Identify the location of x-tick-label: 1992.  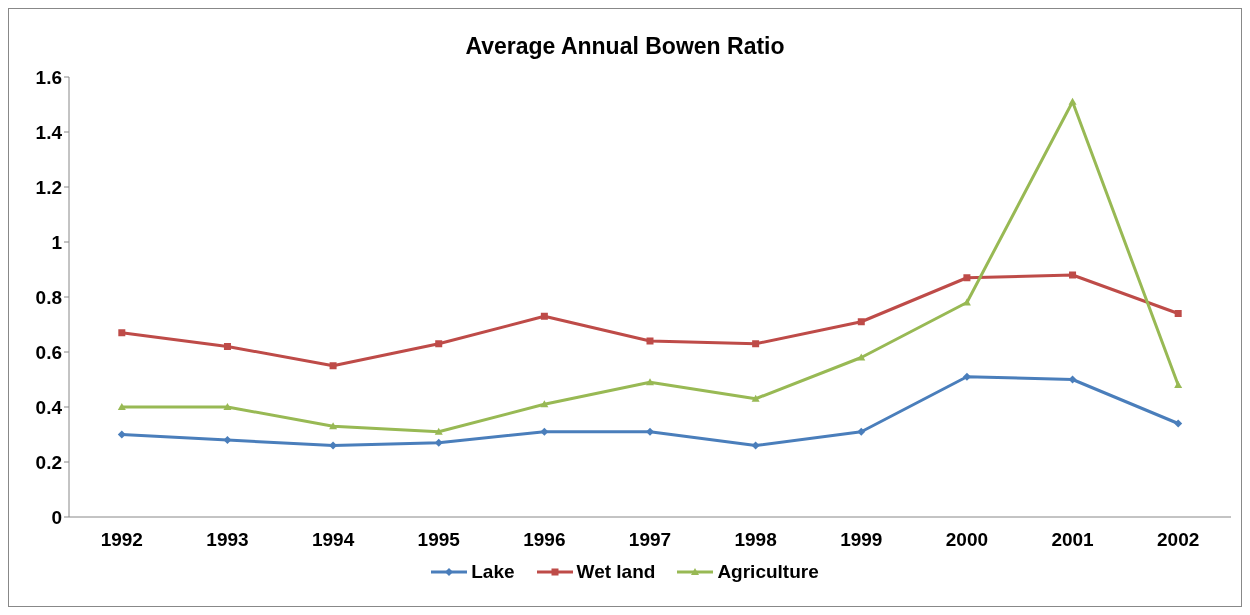
(121, 540).